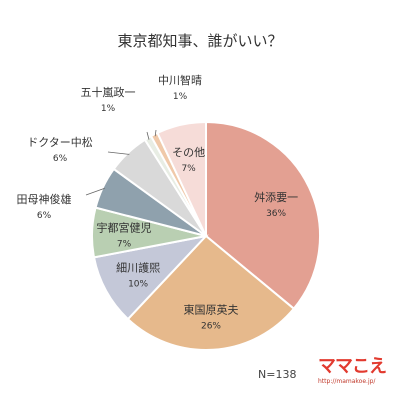 This screenshot has height=400, width=400. What do you see at coordinates (276, 214) in the screenshot?
I see `slice-percent-label: 36%` at bounding box center [276, 214].